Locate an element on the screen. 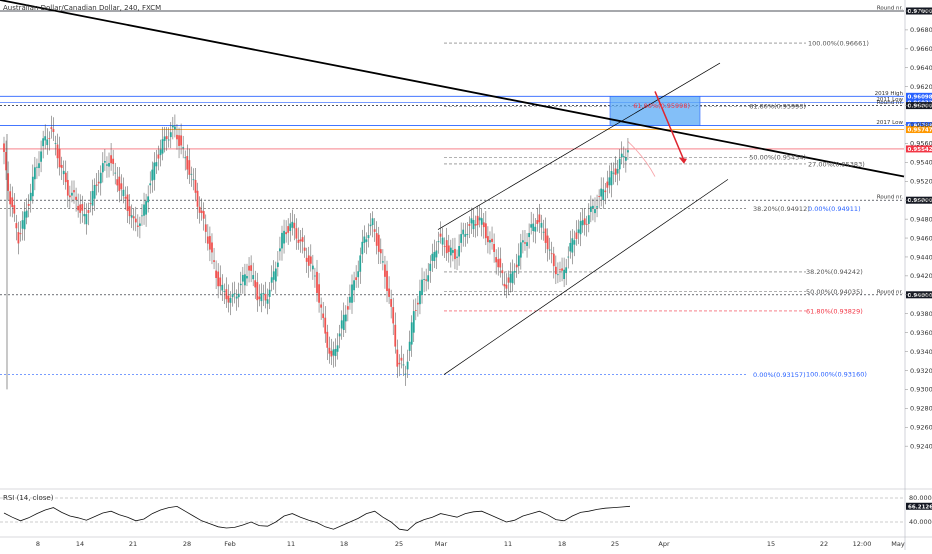  fib-label: 50.00%(0.95454) is located at coordinates (777, 158).